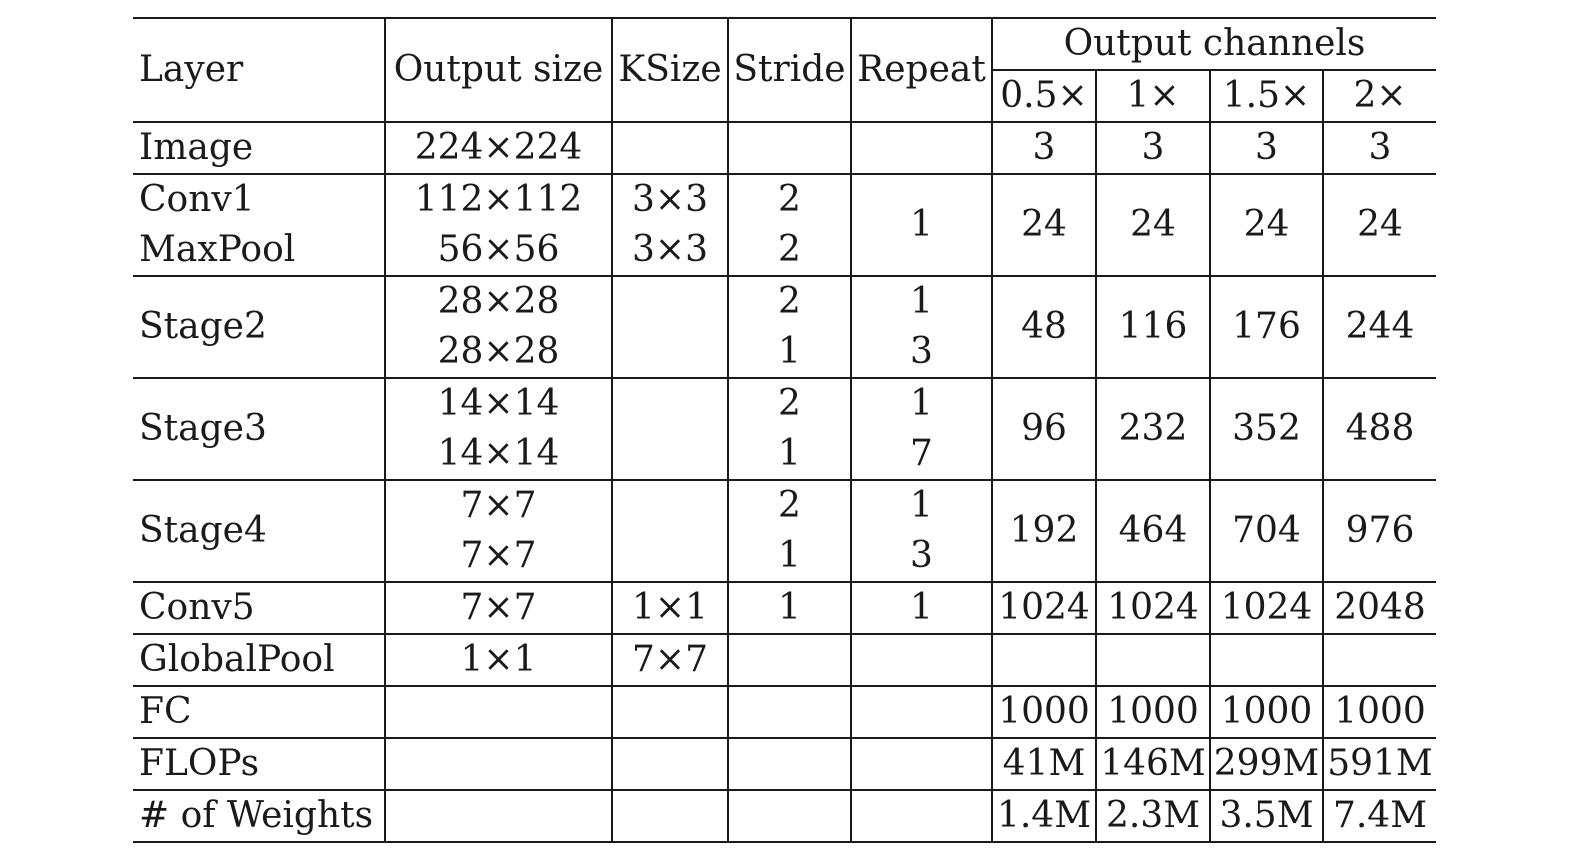 Image resolution: width=1587 pixels, height=850 pixels. What do you see at coordinates (498, 70) in the screenshot?
I see `header-output-size: Output size` at bounding box center [498, 70].